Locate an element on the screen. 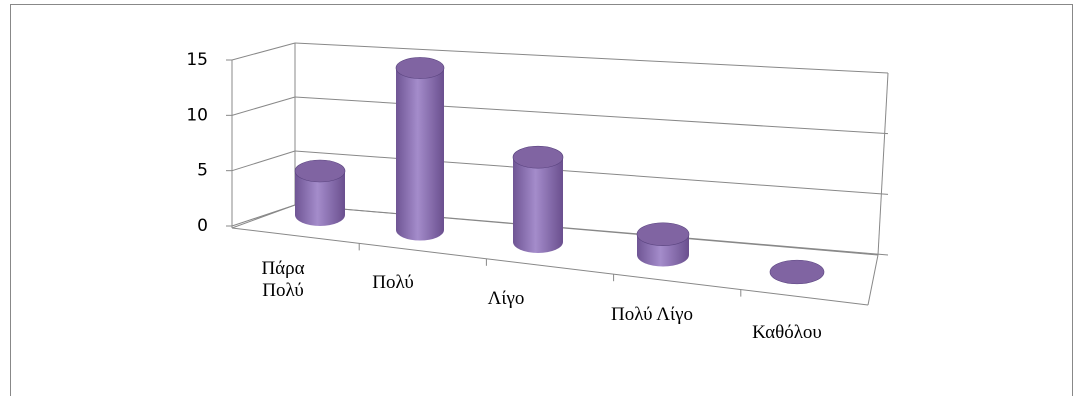 The width and height of the screenshot is (1073, 396). x-tick-label: Καθόλου is located at coordinates (787, 332).